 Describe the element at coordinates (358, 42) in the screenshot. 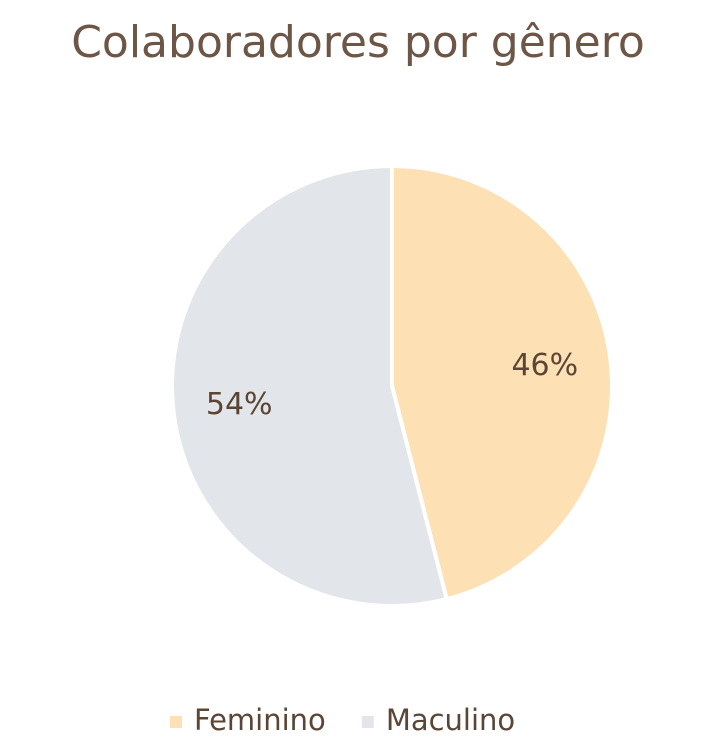

I see `chart-title: Colaboradores por gênero` at that location.